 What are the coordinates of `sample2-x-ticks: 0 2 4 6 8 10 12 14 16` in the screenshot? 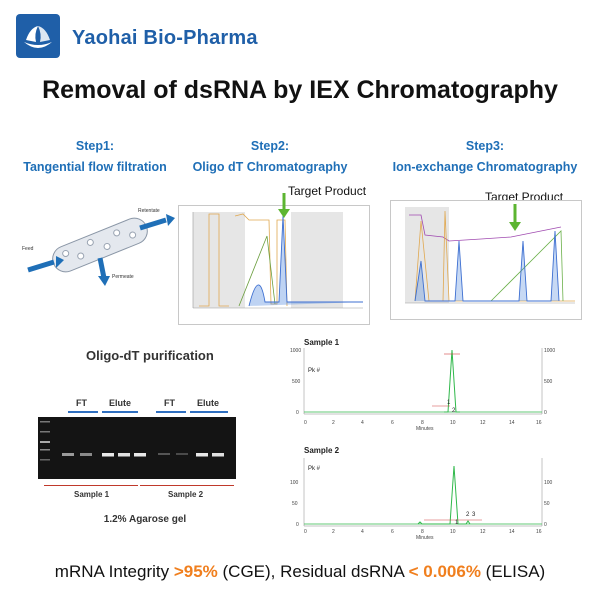 It's located at (423, 533).